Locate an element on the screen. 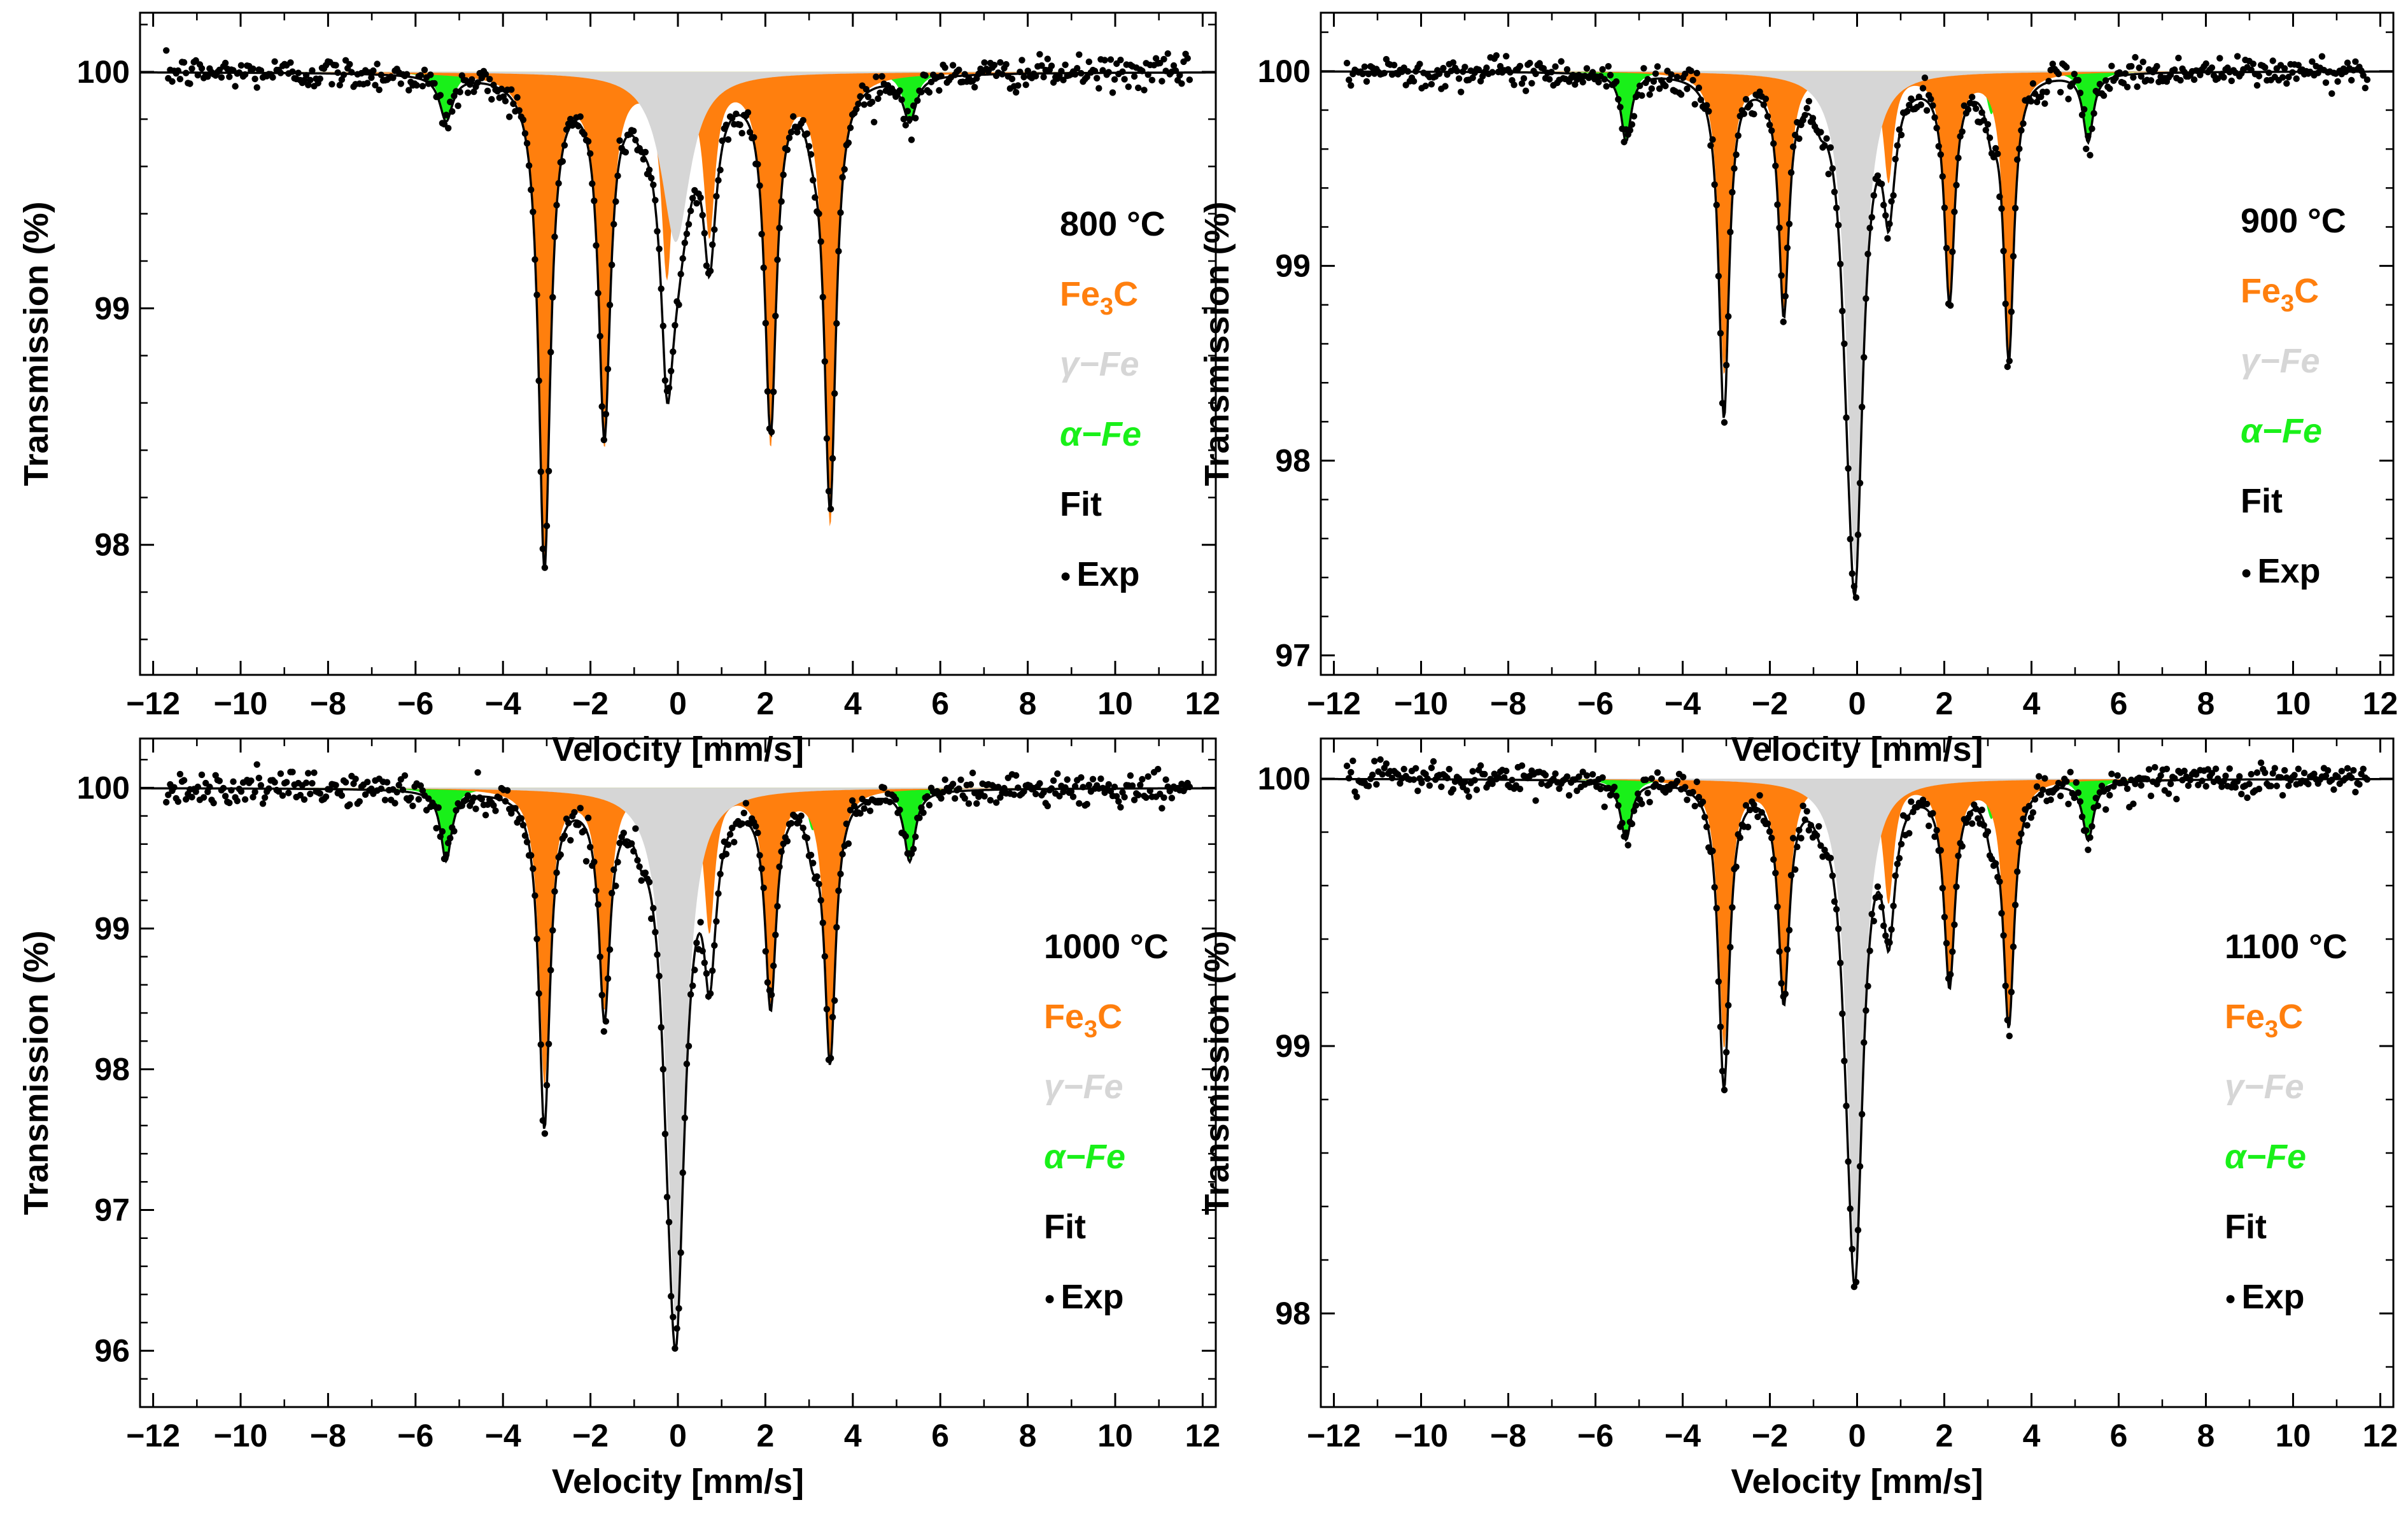 Image resolution: width=2408 pixels, height=1528 pixels. x-tick-label: 2 is located at coordinates (765, 704).